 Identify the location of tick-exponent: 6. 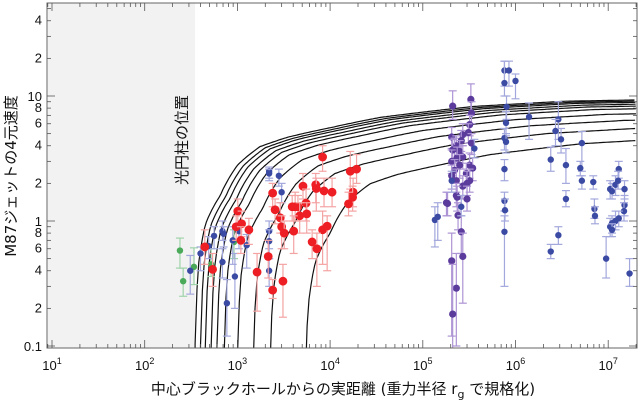
(522, 361).